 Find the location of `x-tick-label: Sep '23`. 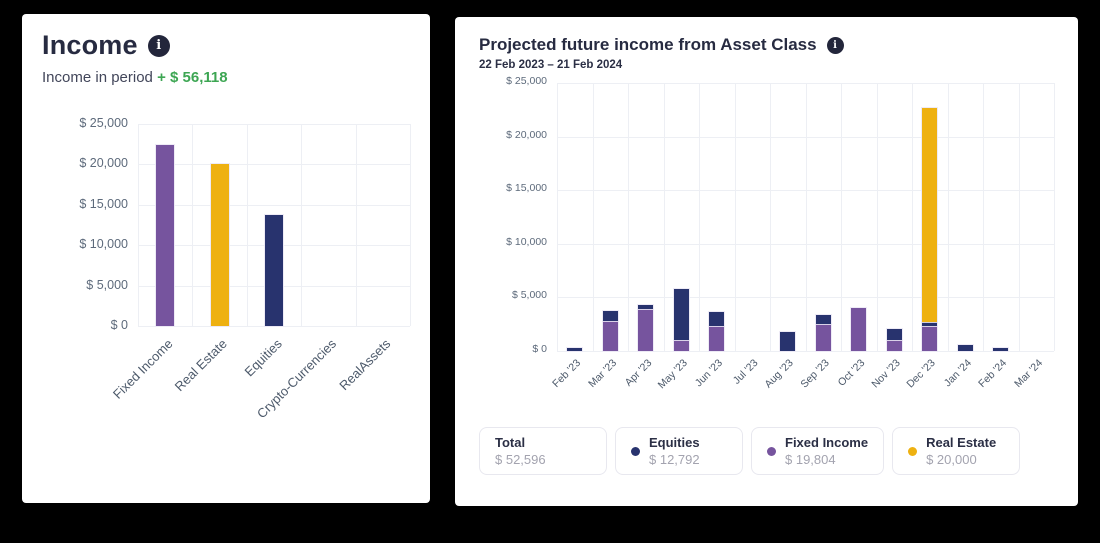

x-tick-label: Sep '23 is located at coordinates (815, 374).